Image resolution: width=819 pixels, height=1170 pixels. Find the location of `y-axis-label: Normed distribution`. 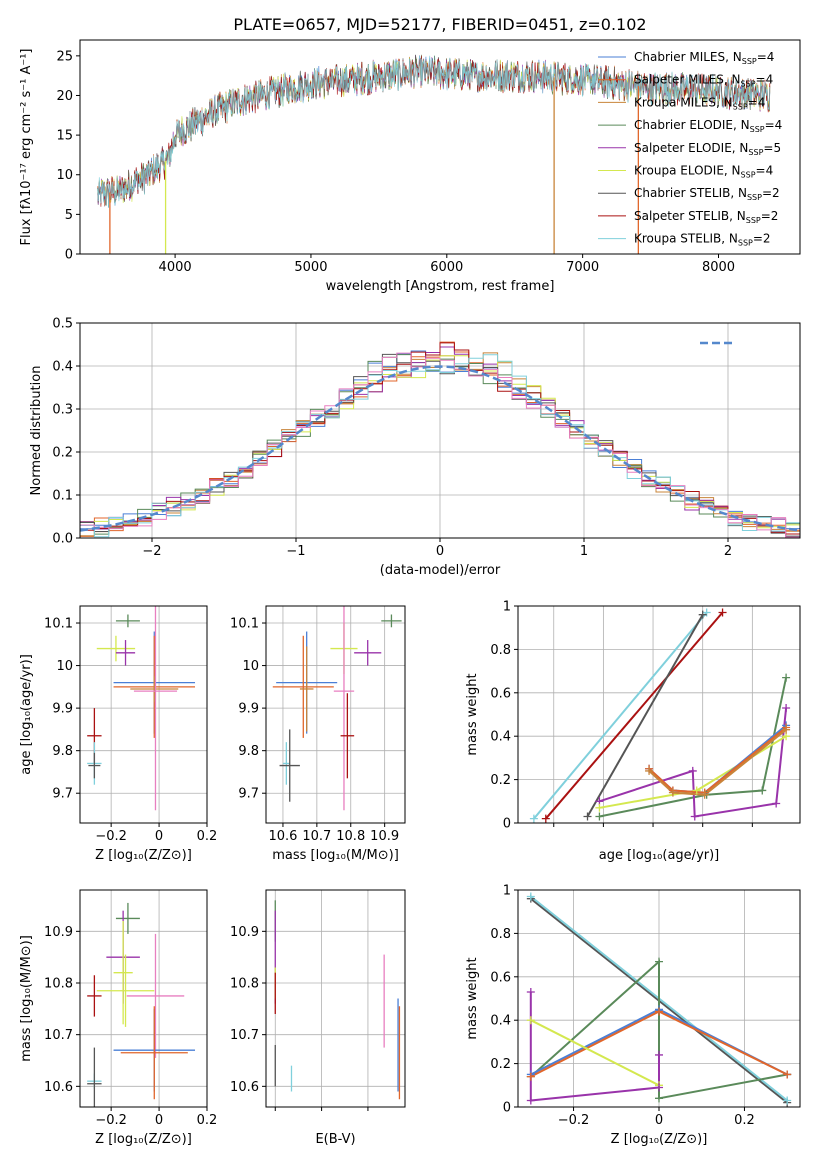

y-axis-label: Normed distribution is located at coordinates (36, 431).